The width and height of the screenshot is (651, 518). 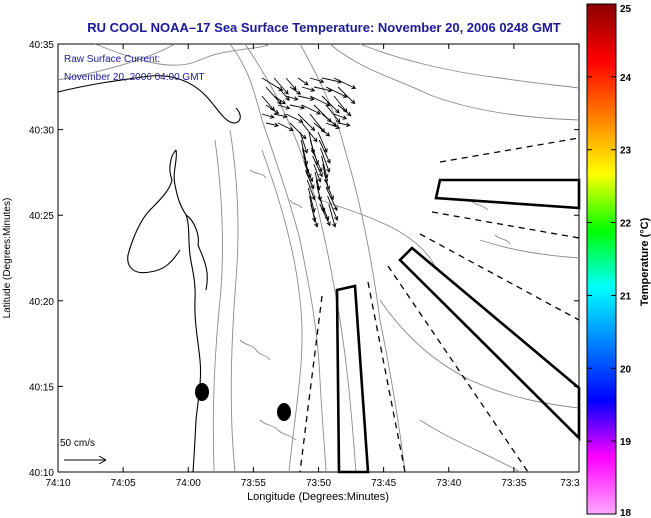 What do you see at coordinates (41, 216) in the screenshot?
I see `y-tick-label: 40:25` at bounding box center [41, 216].